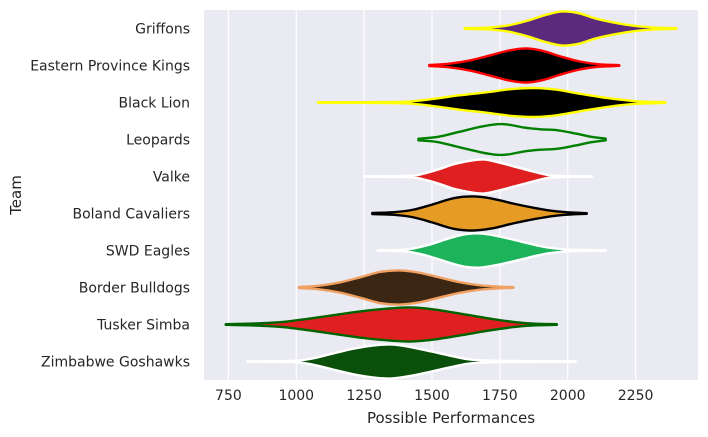 This screenshot has height=437, width=708. Describe the element at coordinates (228, 396) in the screenshot. I see `x-tick-label: 750` at that location.